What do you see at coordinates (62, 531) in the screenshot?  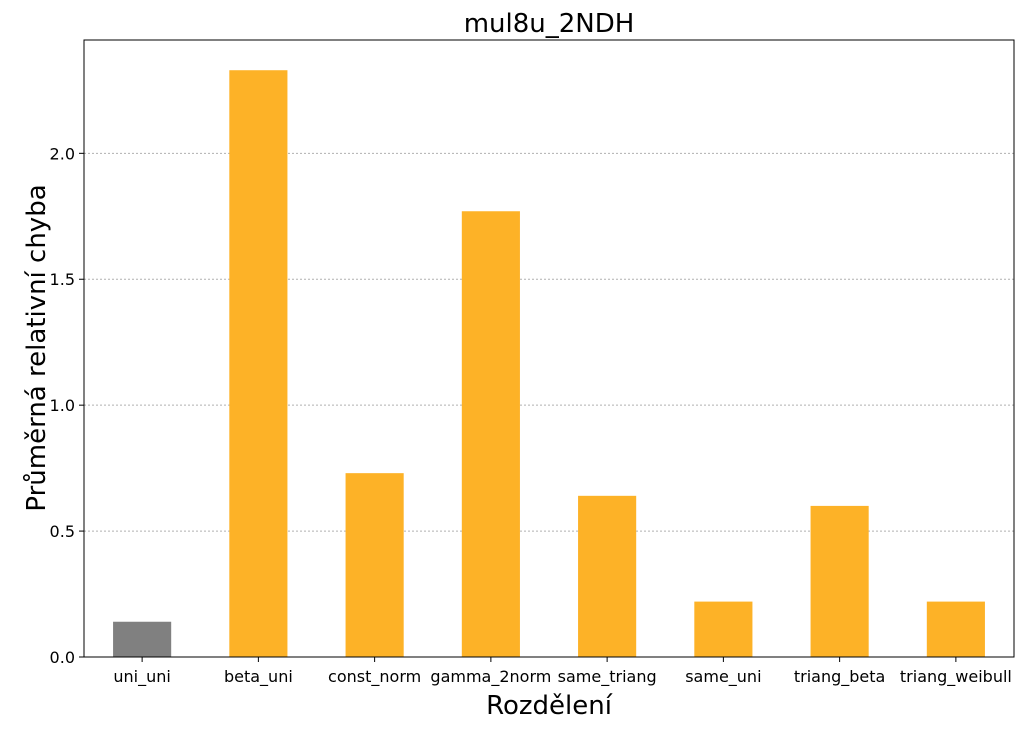 I see `y-tick-label: 0.5` at bounding box center [62, 531].